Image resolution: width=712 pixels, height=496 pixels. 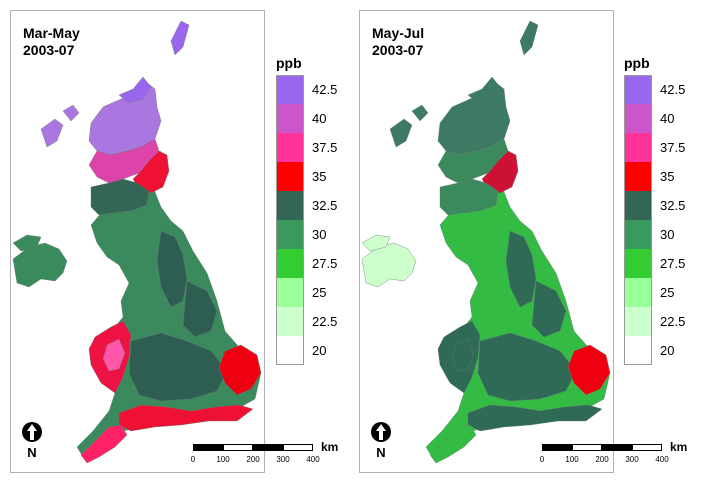 I want to click on map-title: Mar-May 2003-07, so click(x=51, y=42).